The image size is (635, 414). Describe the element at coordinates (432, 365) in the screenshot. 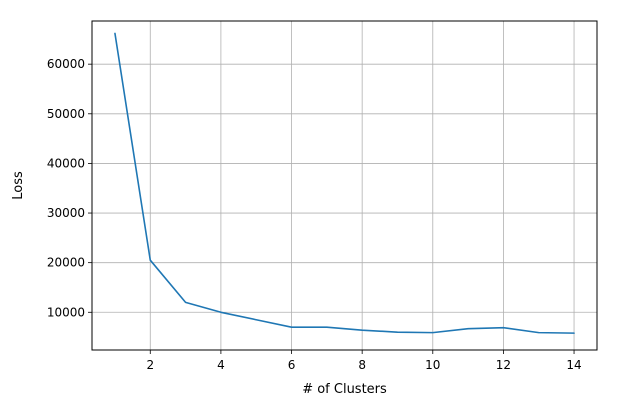

I see `x-tick-label: 10` at that location.